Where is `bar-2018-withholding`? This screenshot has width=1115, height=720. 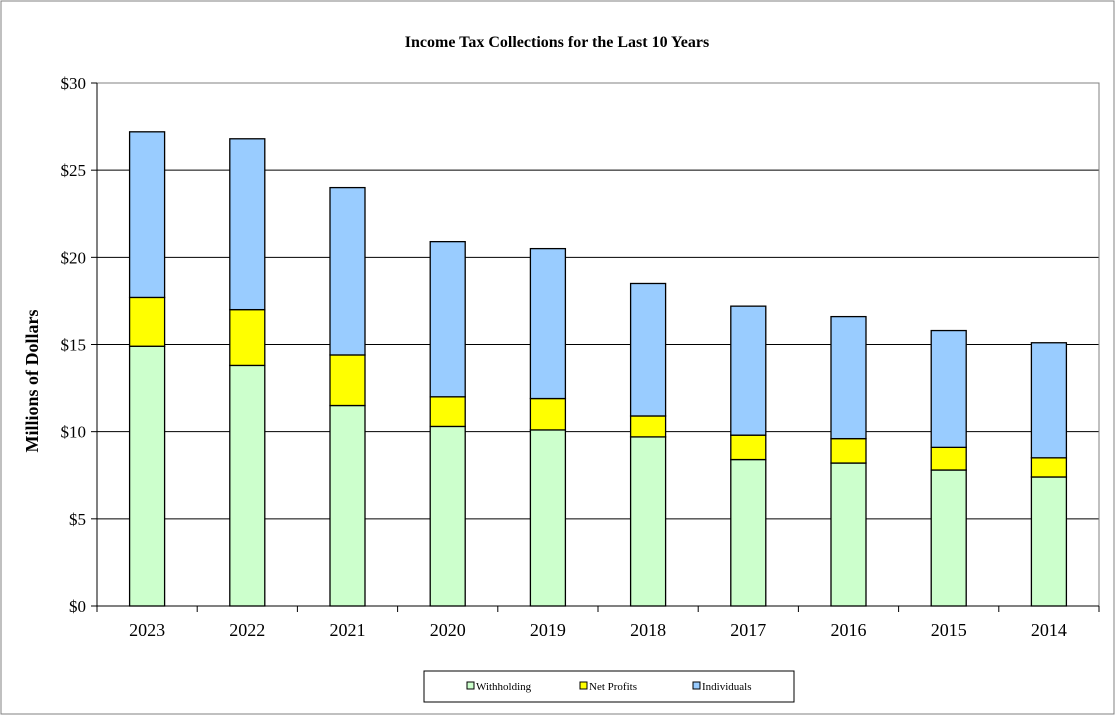 bar-2018-withholding is located at coordinates (648, 521).